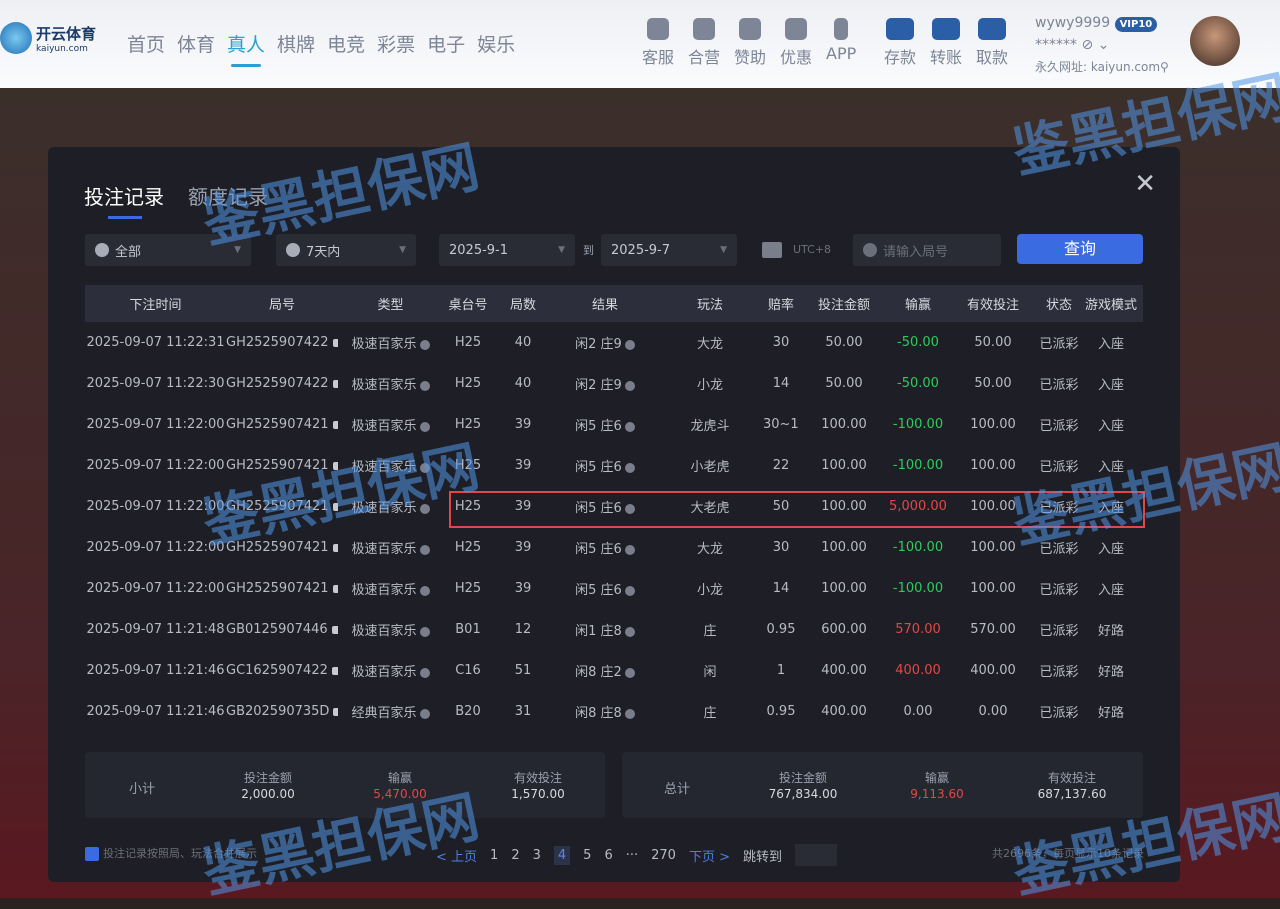 This screenshot has width=1280, height=909. I want to click on close-icon: ✕, so click(1145, 184).